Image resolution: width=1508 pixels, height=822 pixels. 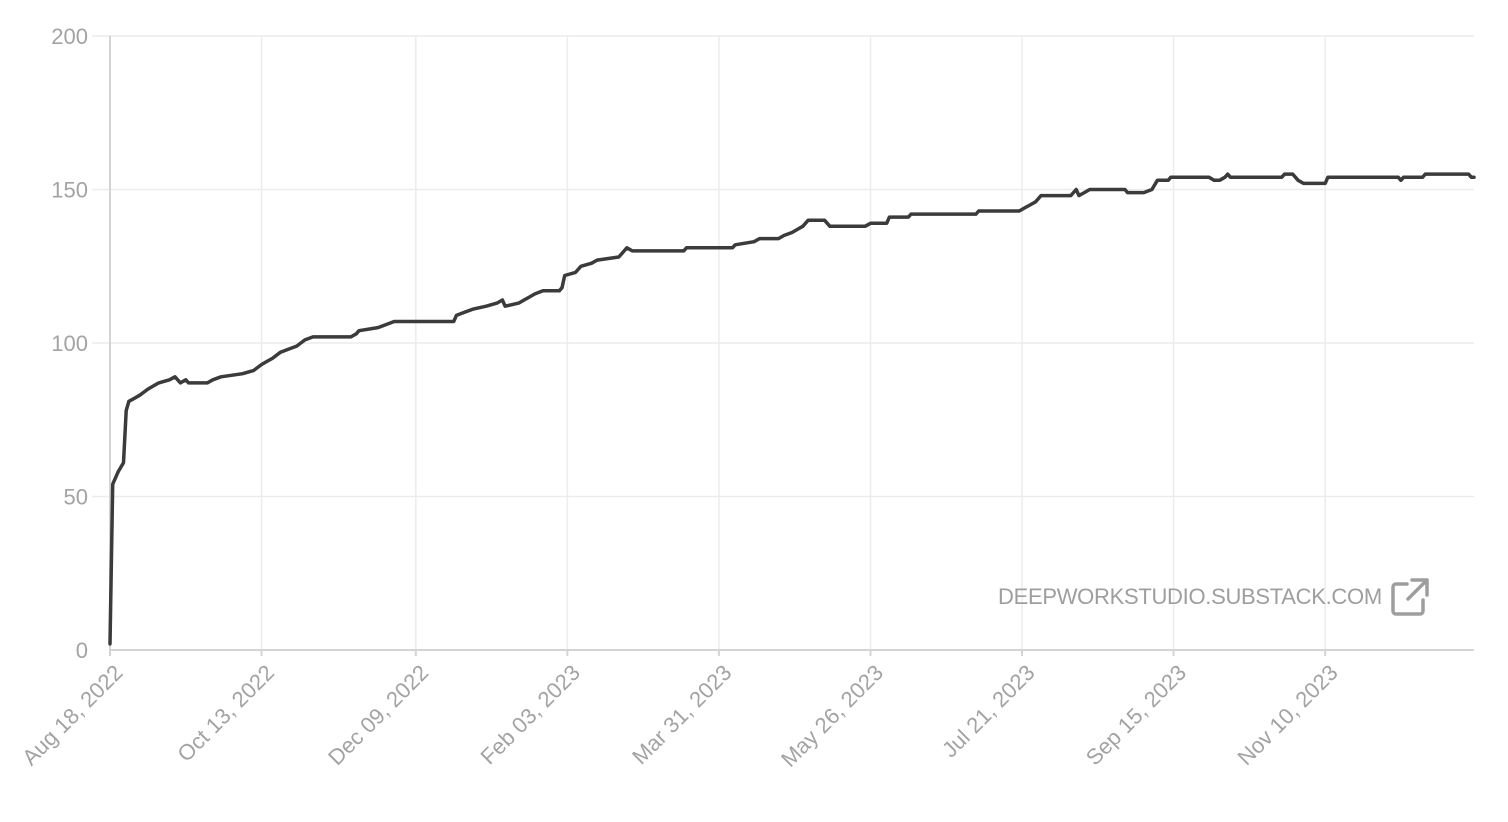 What do you see at coordinates (69, 190) in the screenshot?
I see `y-tick-label: 150` at bounding box center [69, 190].